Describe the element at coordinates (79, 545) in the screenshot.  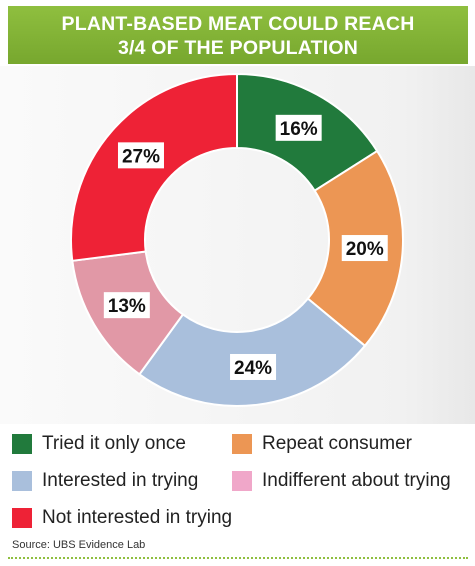
I see `source-note: Source: UBS Evidence Lab` at that location.